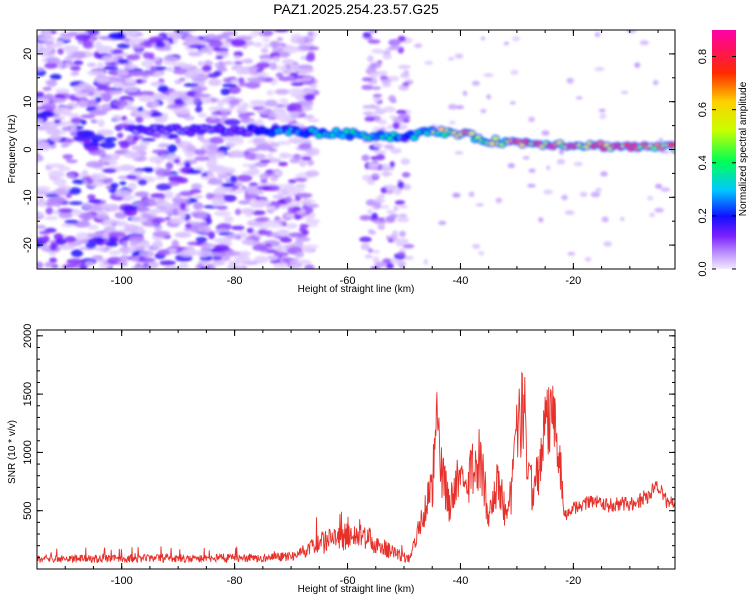  Describe the element at coordinates (28, 452) in the screenshot. I see `y-tick-label: 1000` at that location.